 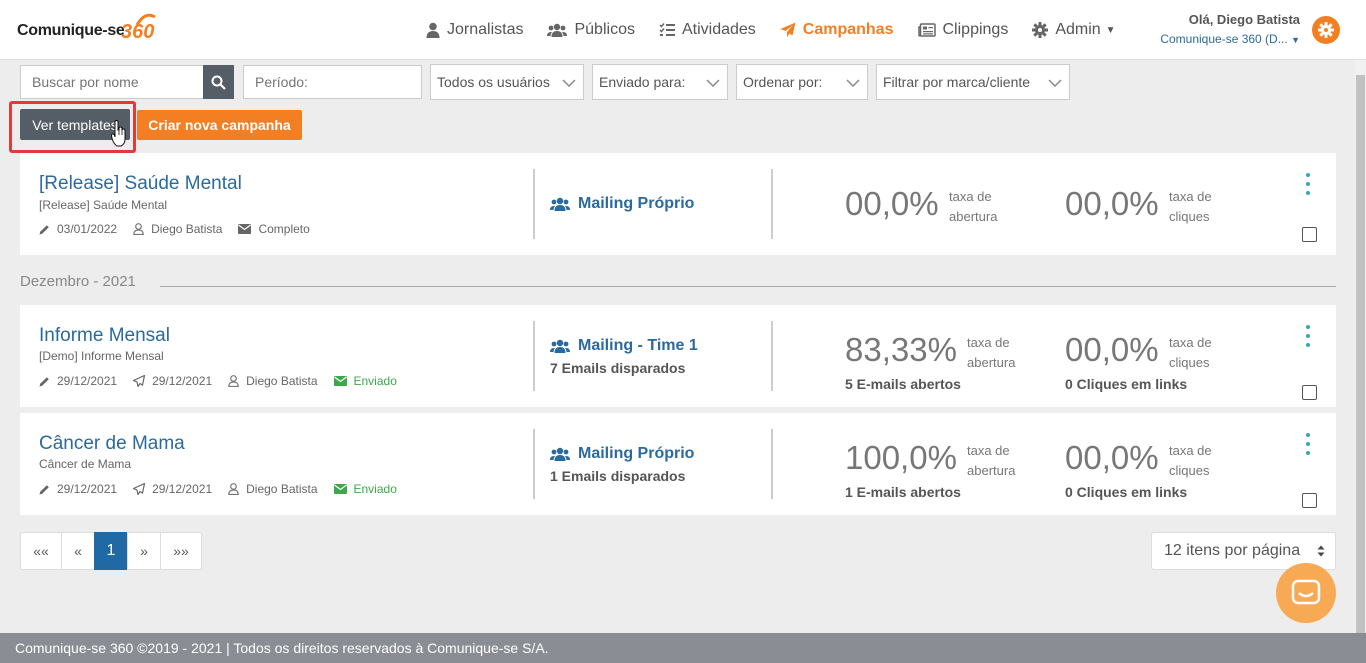 I want to click on nav-admin: Admin ▼, so click(x=1074, y=30).